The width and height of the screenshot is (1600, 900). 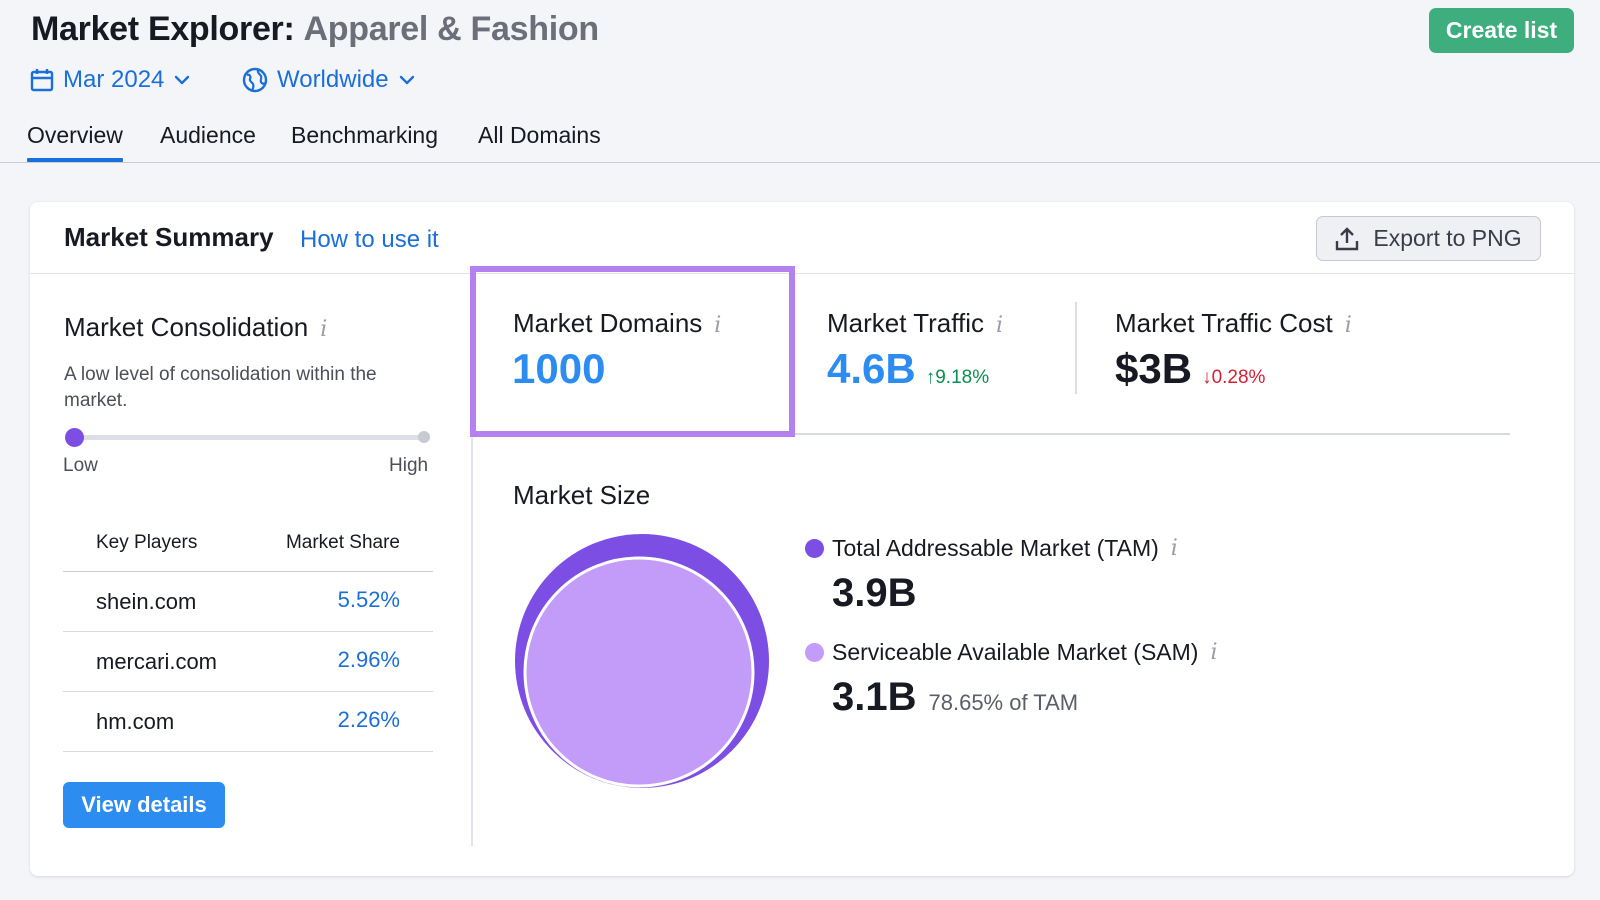 I want to click on metric-value-row: 4.6B ↑9.18%, so click(x=908, y=369).